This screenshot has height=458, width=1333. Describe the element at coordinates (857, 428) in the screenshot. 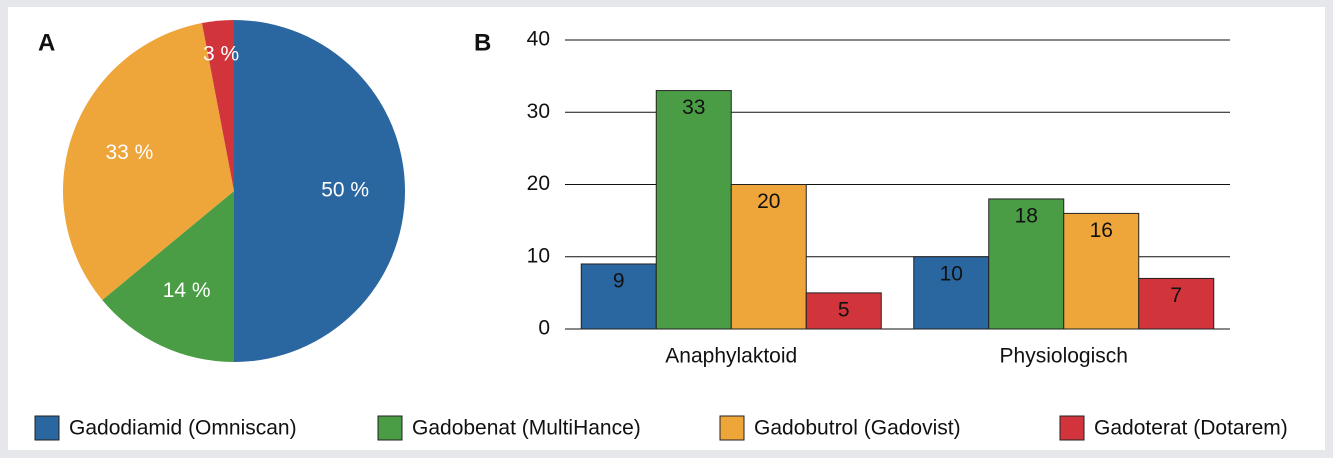

I see `legend-label: Gadobutrol (Gadovist)` at that location.